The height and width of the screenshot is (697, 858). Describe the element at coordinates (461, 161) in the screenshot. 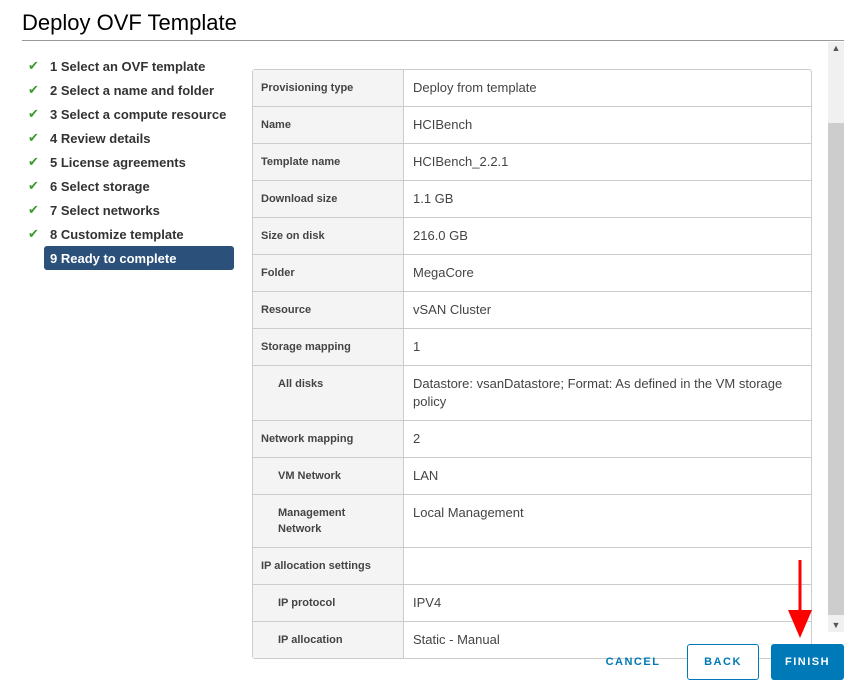

I see `row-value: HCIBench_2.2.1` at that location.